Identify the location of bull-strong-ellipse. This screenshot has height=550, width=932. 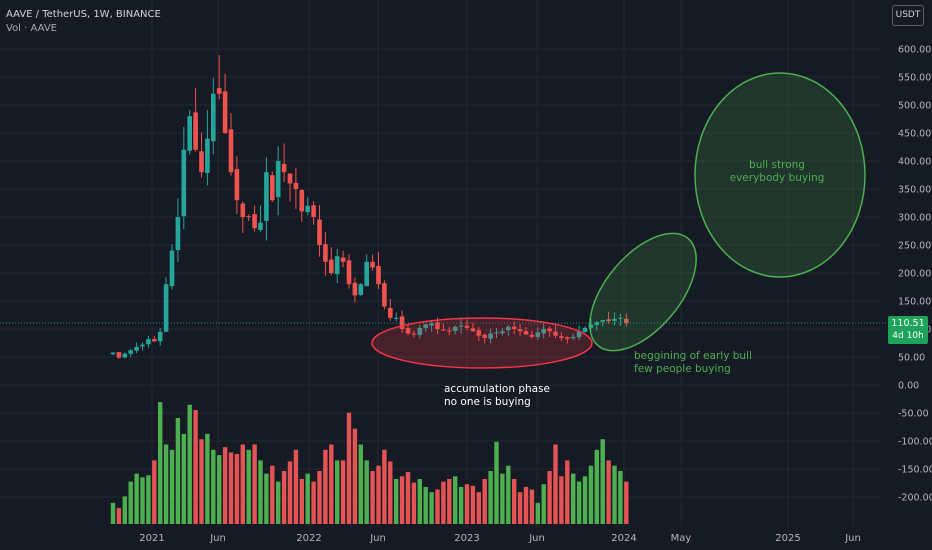
(780, 175).